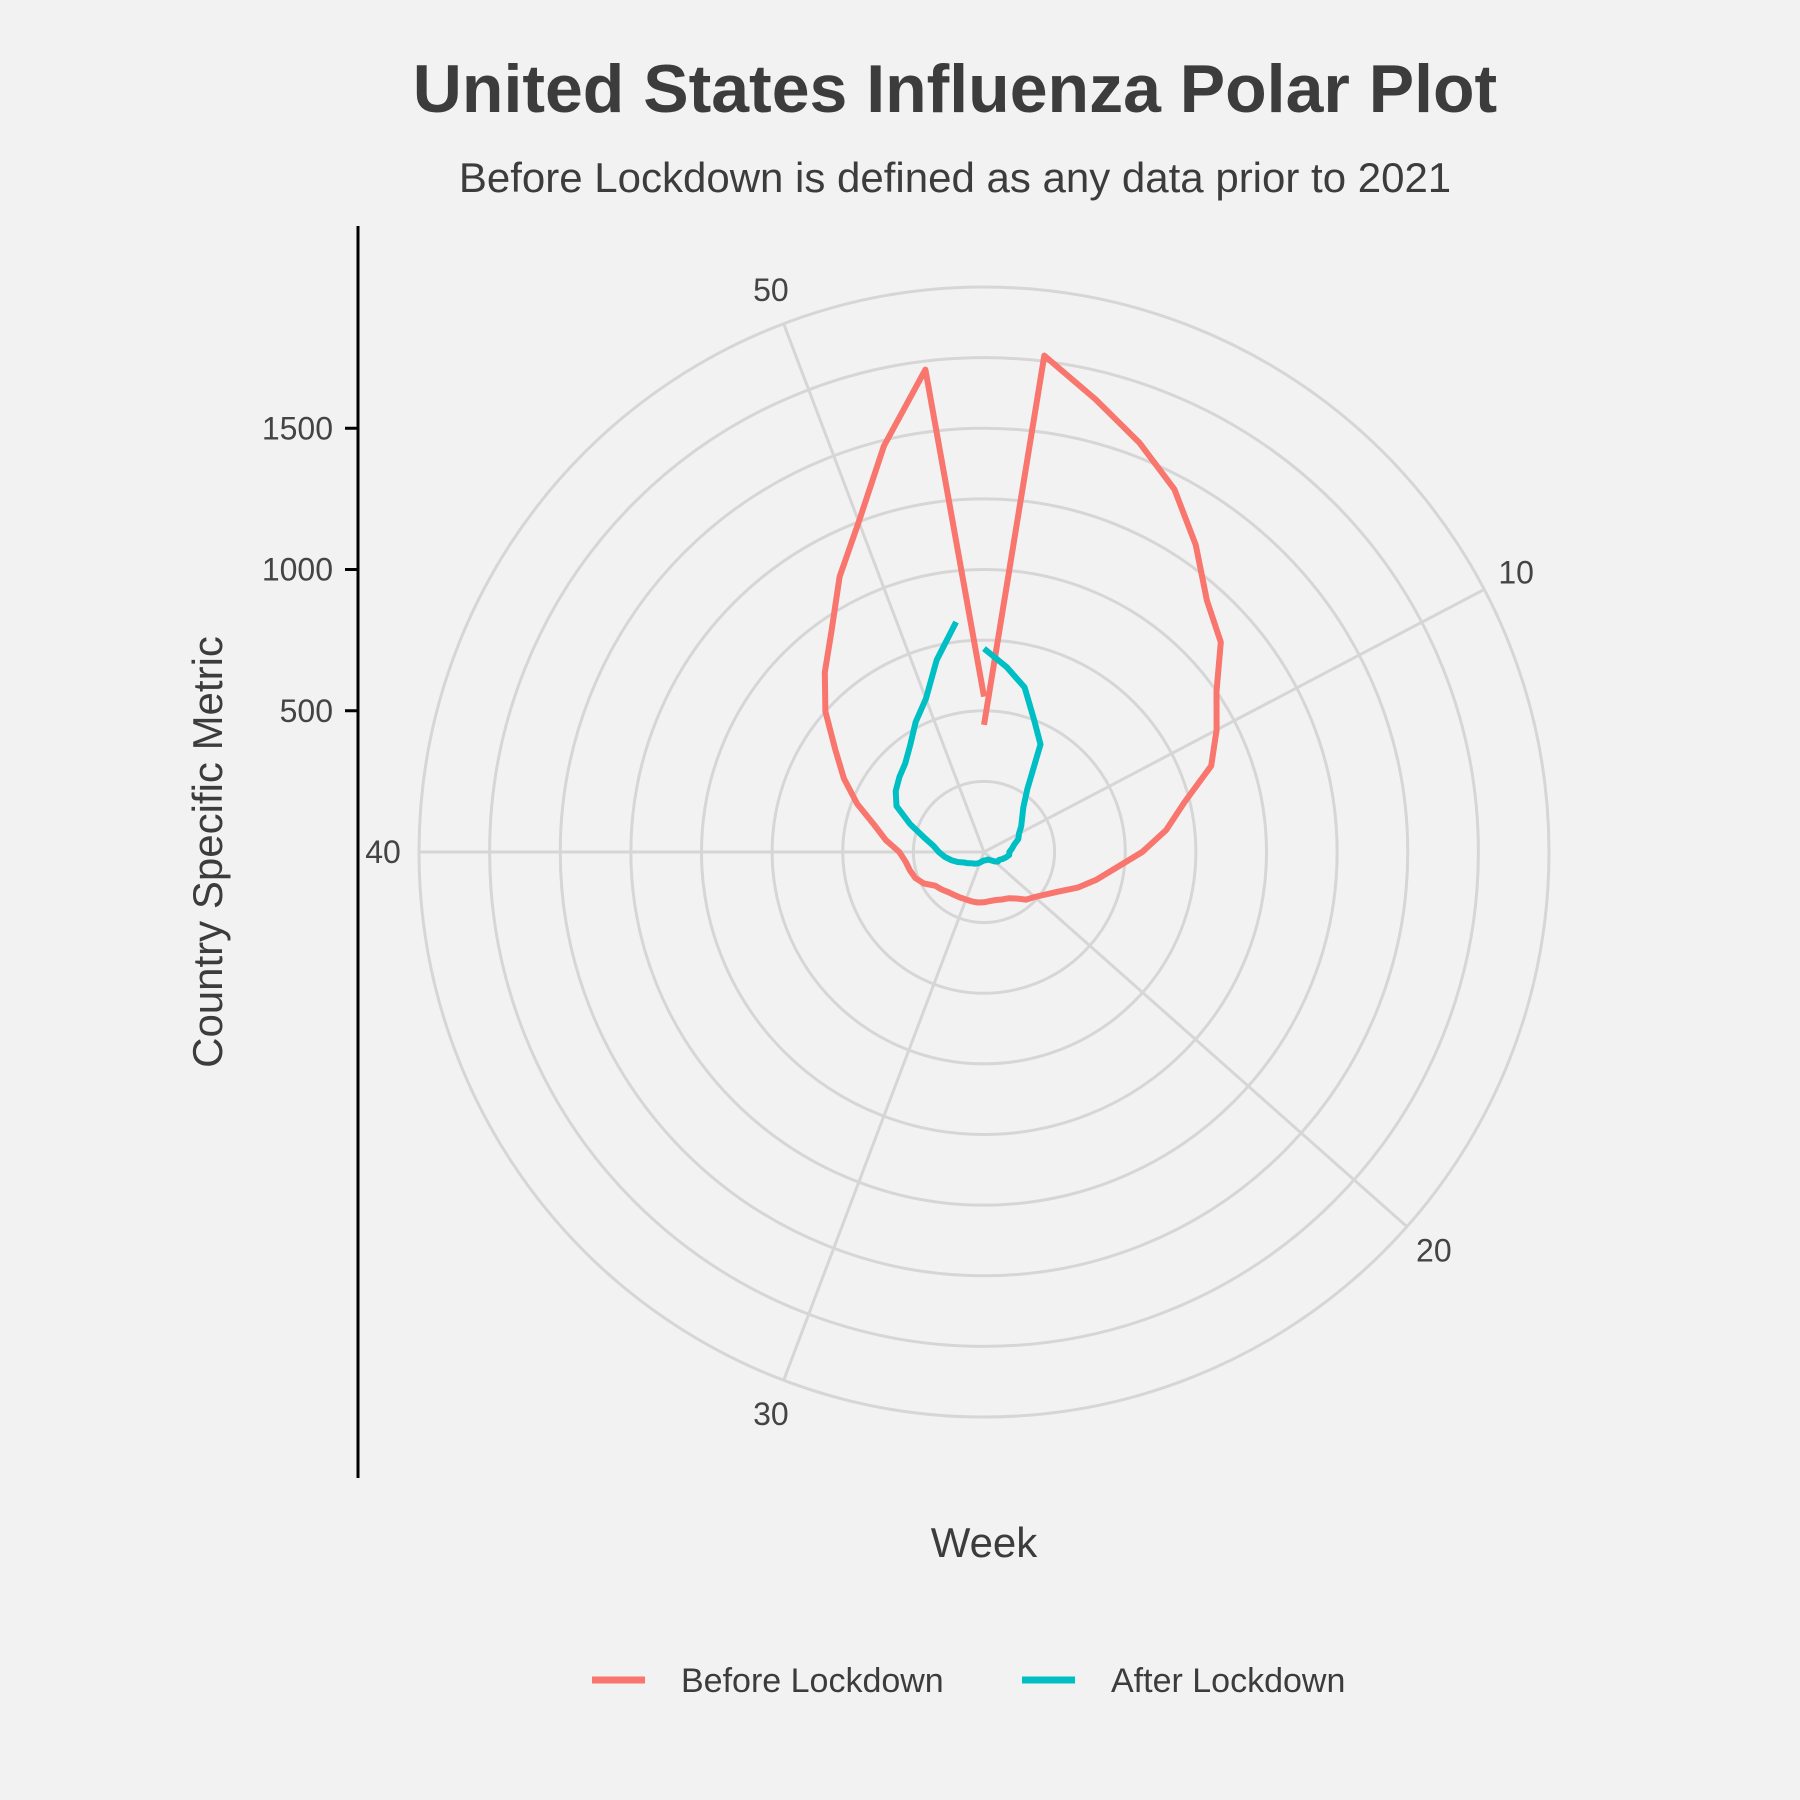 Image resolution: width=1800 pixels, height=1800 pixels. I want to click on series-lines, so click(1022, 629).